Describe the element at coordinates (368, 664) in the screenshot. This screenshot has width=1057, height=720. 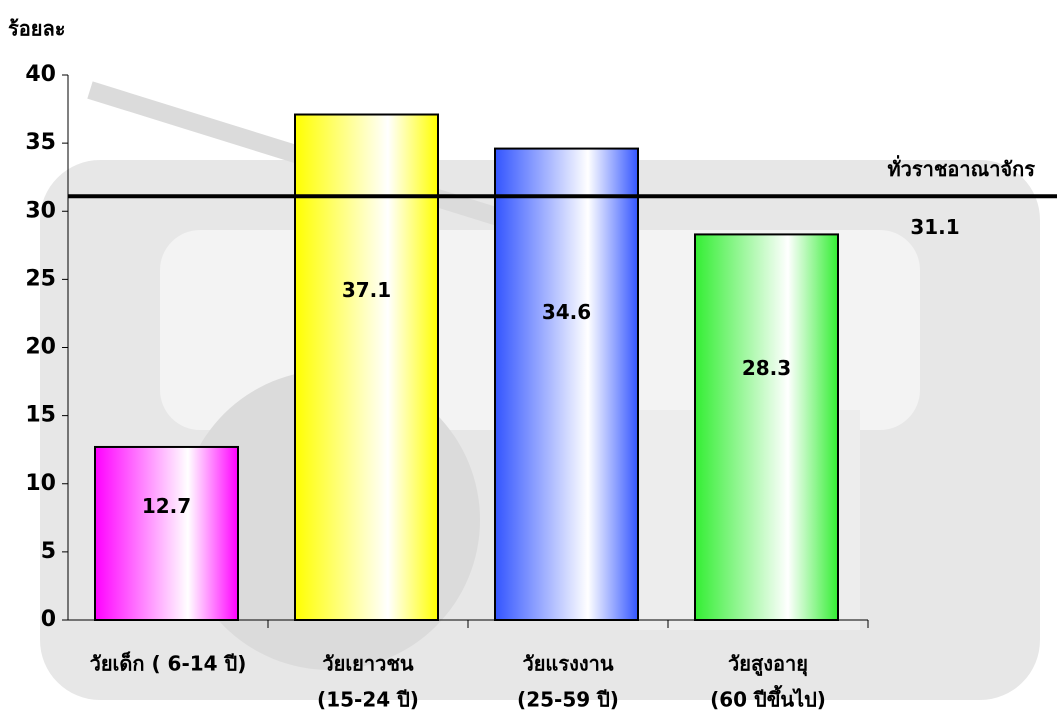
I see `x-tick-label: วัยเยาวชน` at that location.